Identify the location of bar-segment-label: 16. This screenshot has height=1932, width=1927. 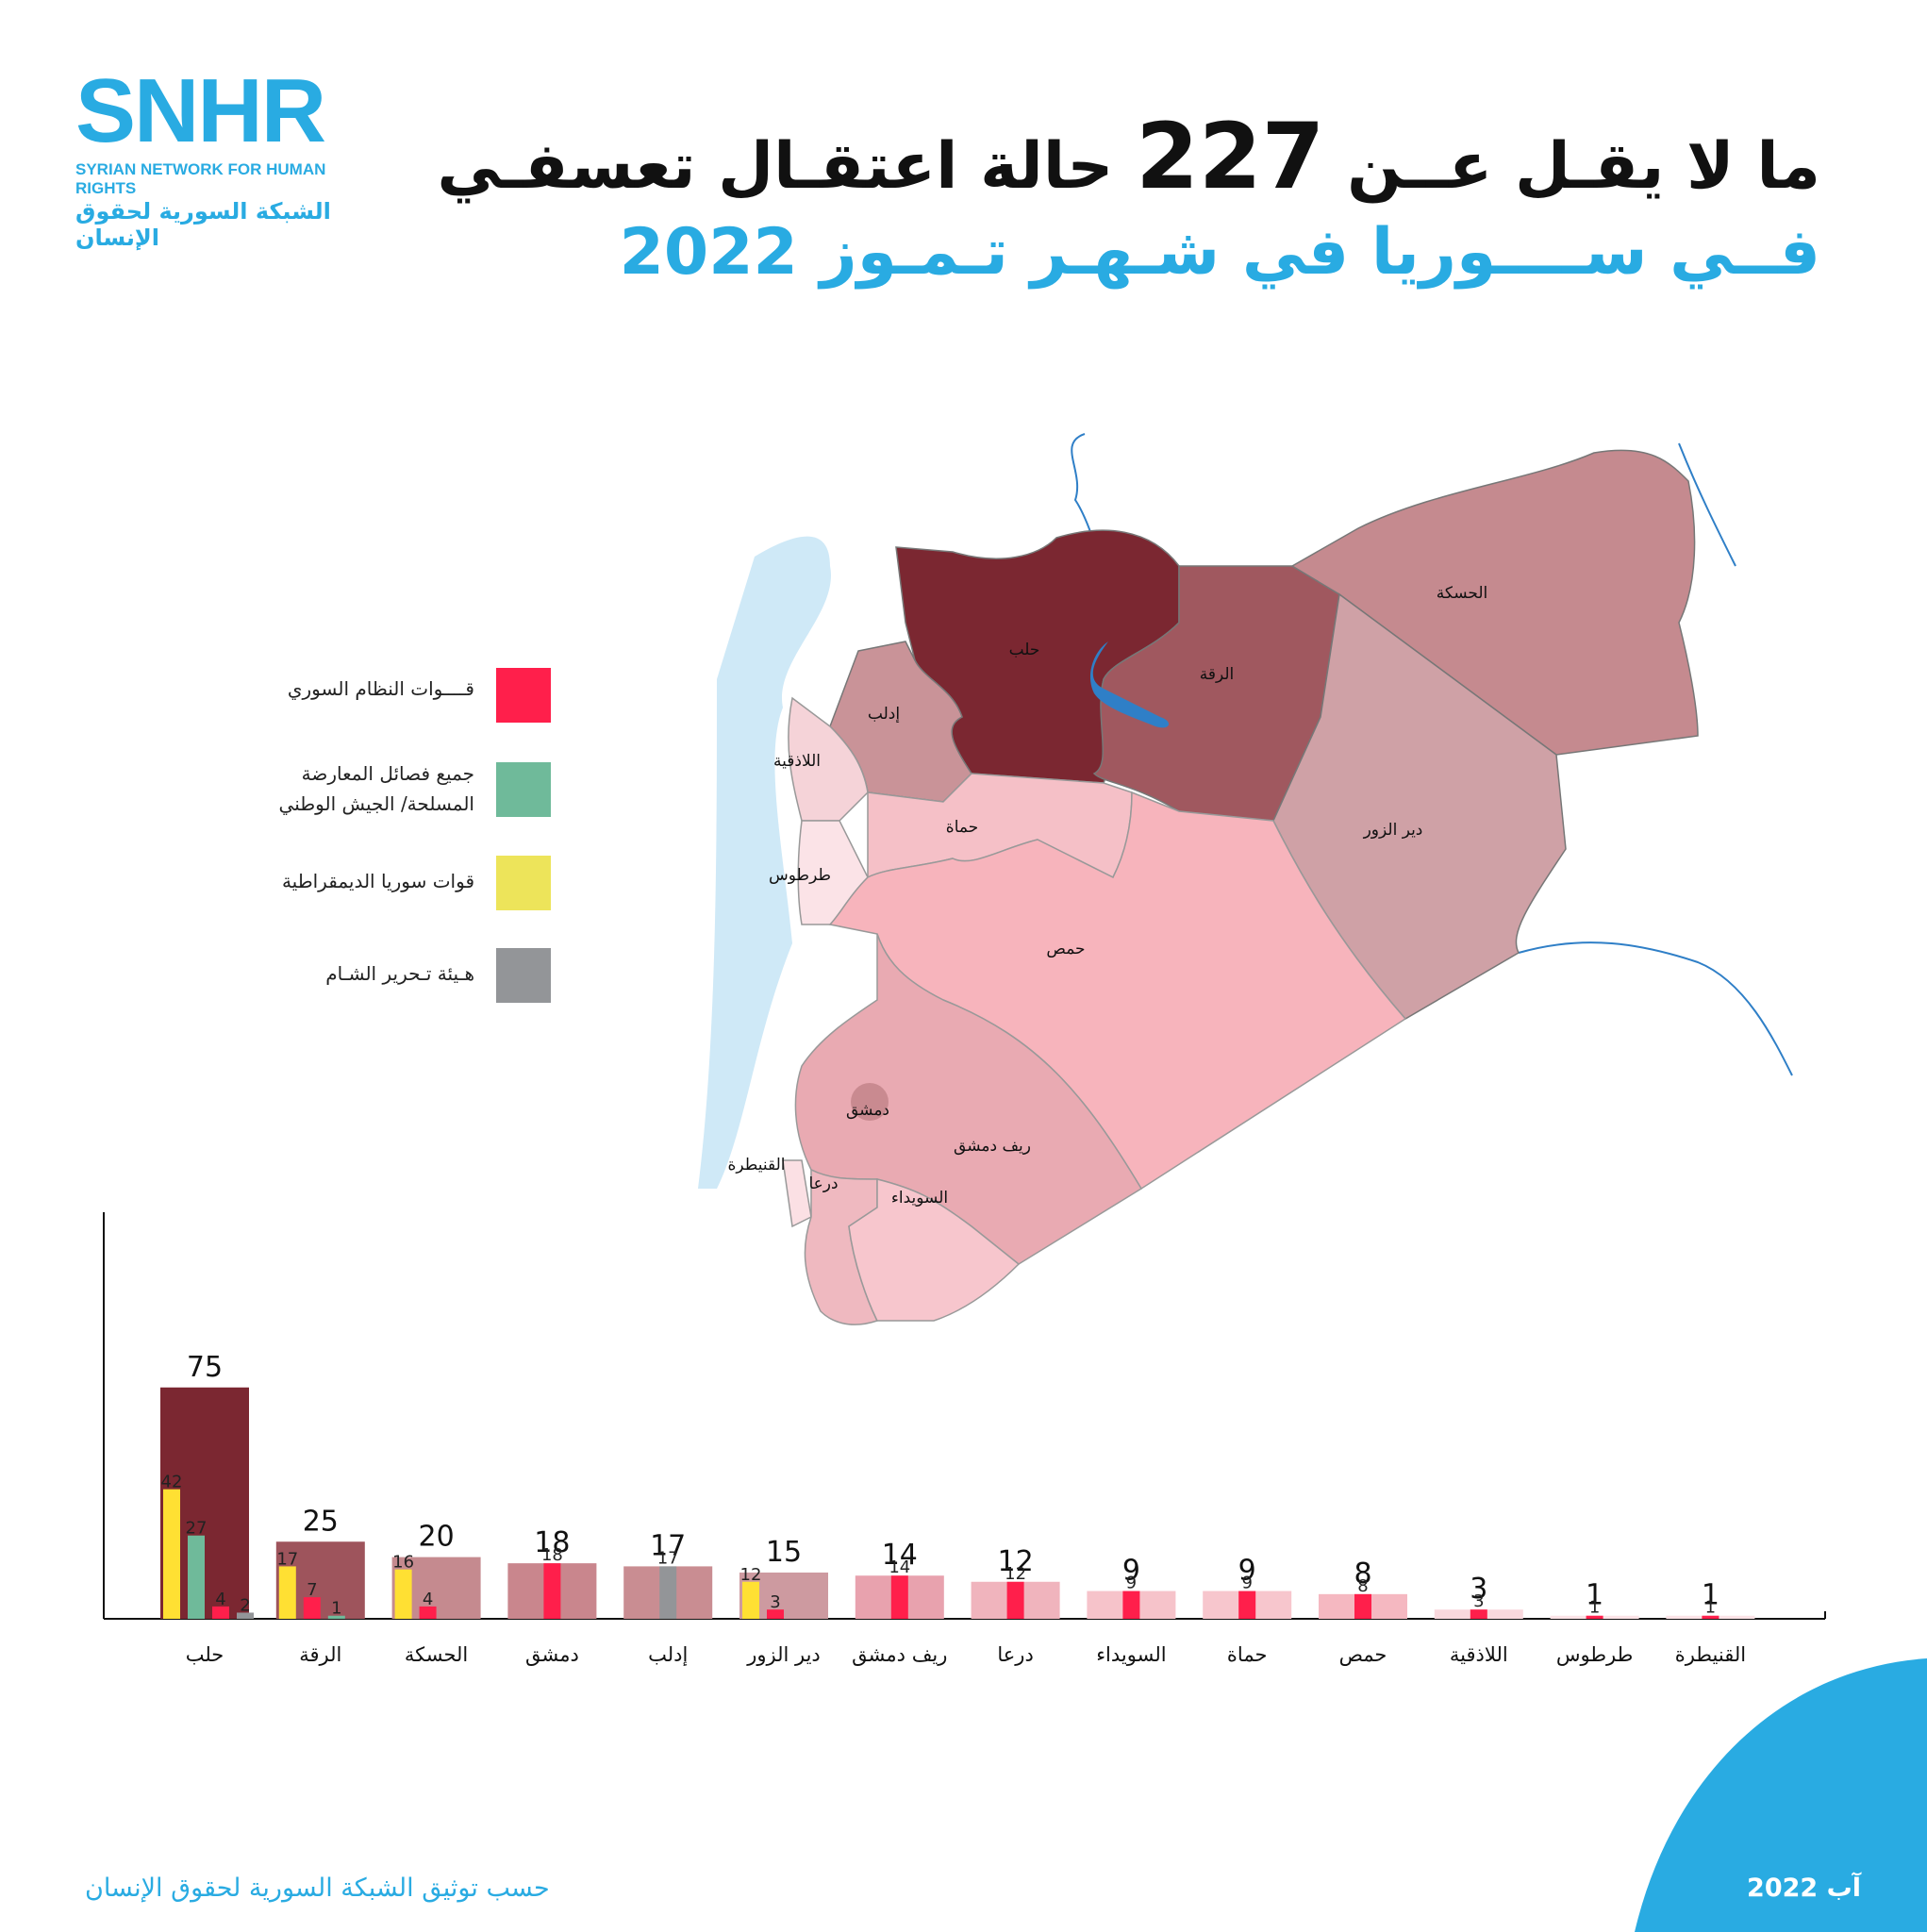
(403, 1563).